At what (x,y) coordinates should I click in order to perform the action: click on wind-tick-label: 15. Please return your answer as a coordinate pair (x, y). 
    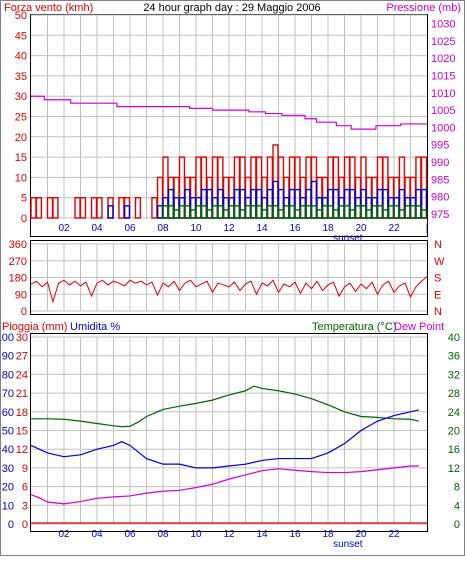
    Looking at the image, I should click on (21, 158).